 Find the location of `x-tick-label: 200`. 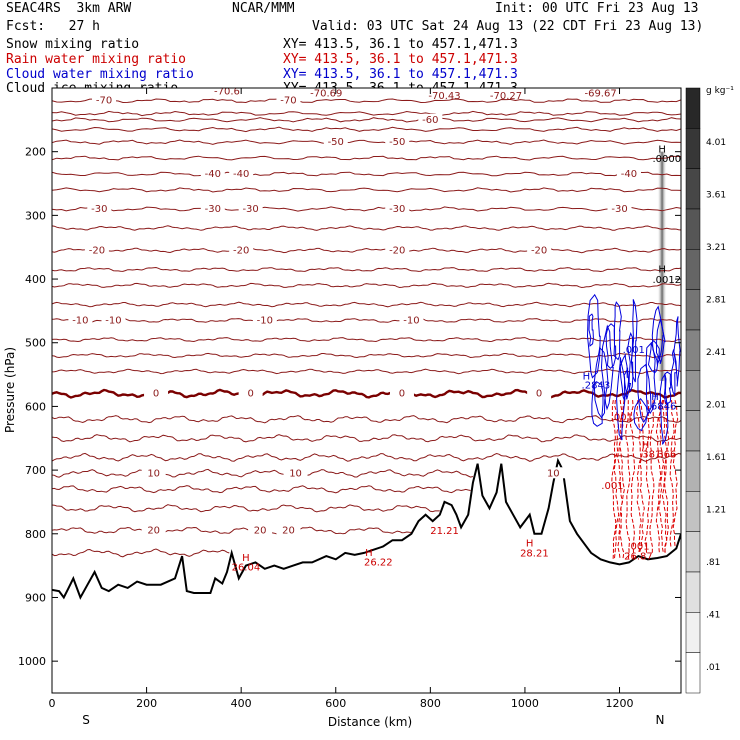

x-tick-label: 200 is located at coordinates (146, 703).